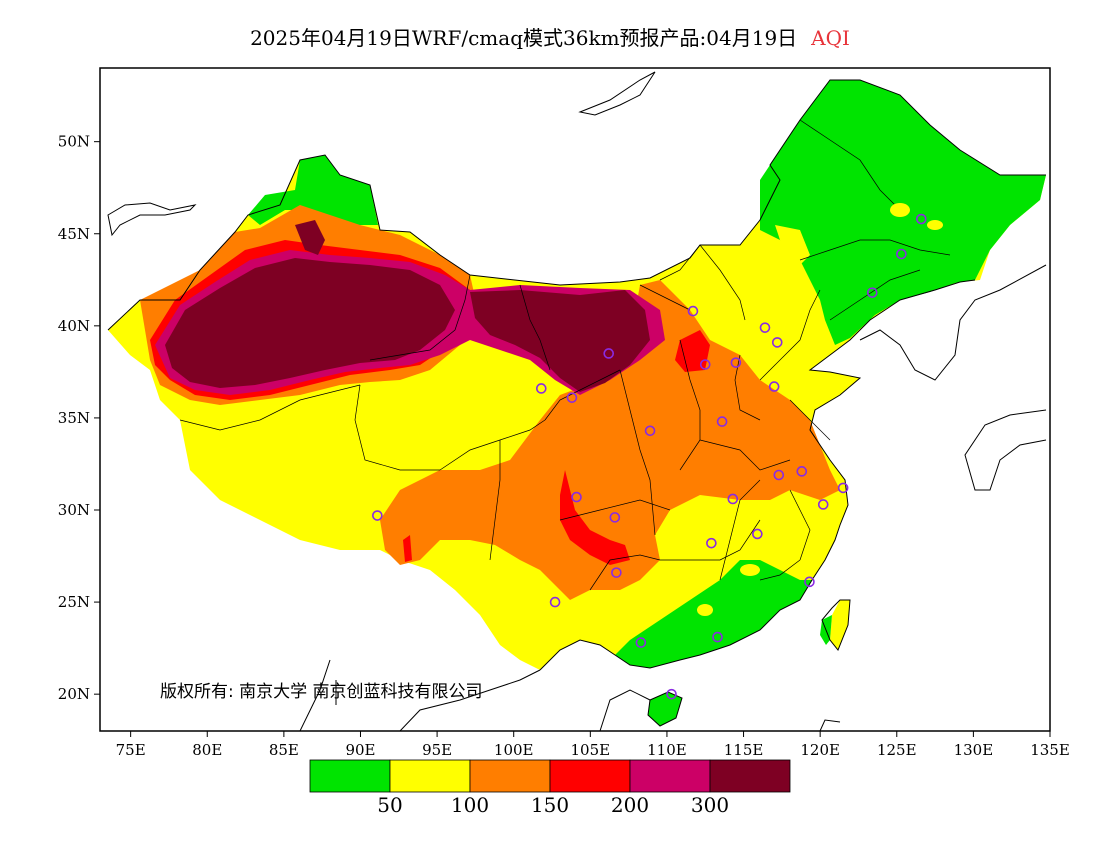 Image resolution: width=1100 pixels, height=850 pixels. I want to click on lat-tick-label: 25N, so click(74, 602).